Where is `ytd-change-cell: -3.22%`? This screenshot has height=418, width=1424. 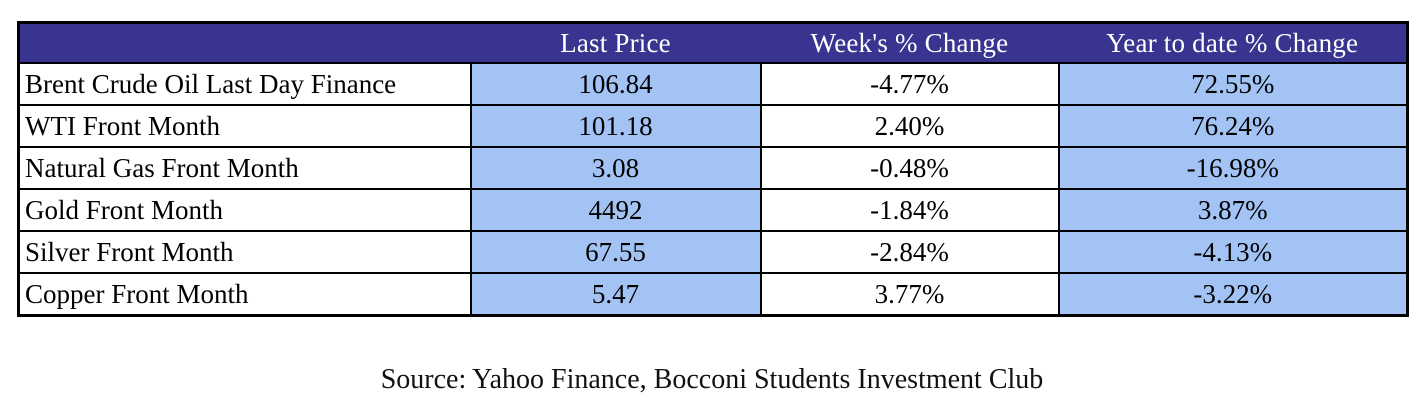
ytd-change-cell: -3.22% is located at coordinates (1233, 294).